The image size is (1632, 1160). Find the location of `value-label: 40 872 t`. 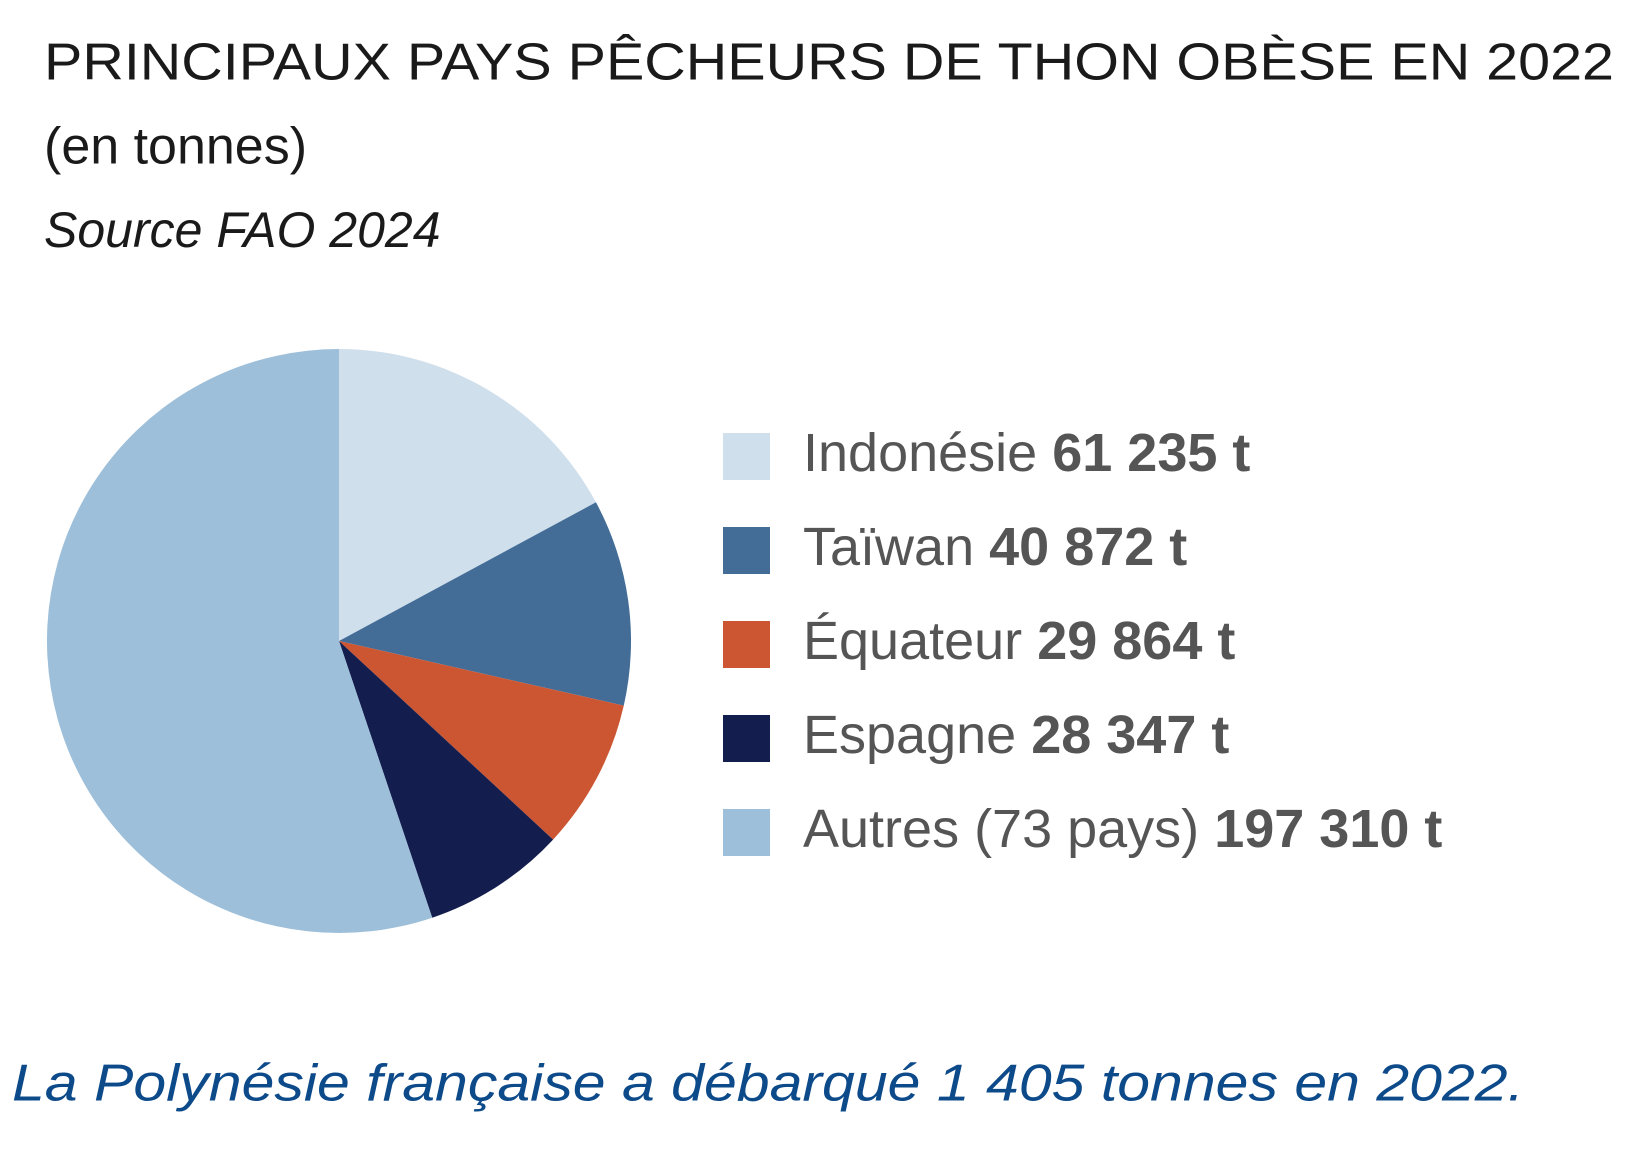

value-label: 40 872 t is located at coordinates (1088, 547).